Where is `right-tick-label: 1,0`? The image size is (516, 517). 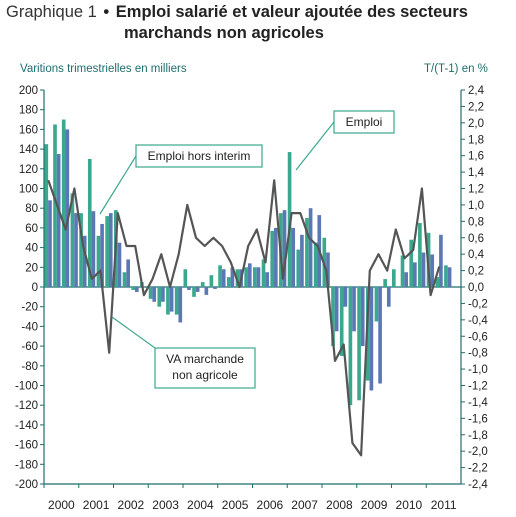
right-tick-label: 1,0 is located at coordinates (476, 206).